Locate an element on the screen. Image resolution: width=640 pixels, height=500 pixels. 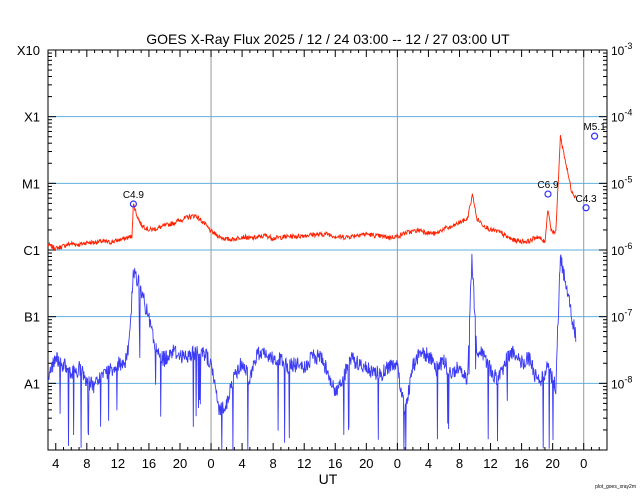
y-class-label: X10 is located at coordinates (28, 50).